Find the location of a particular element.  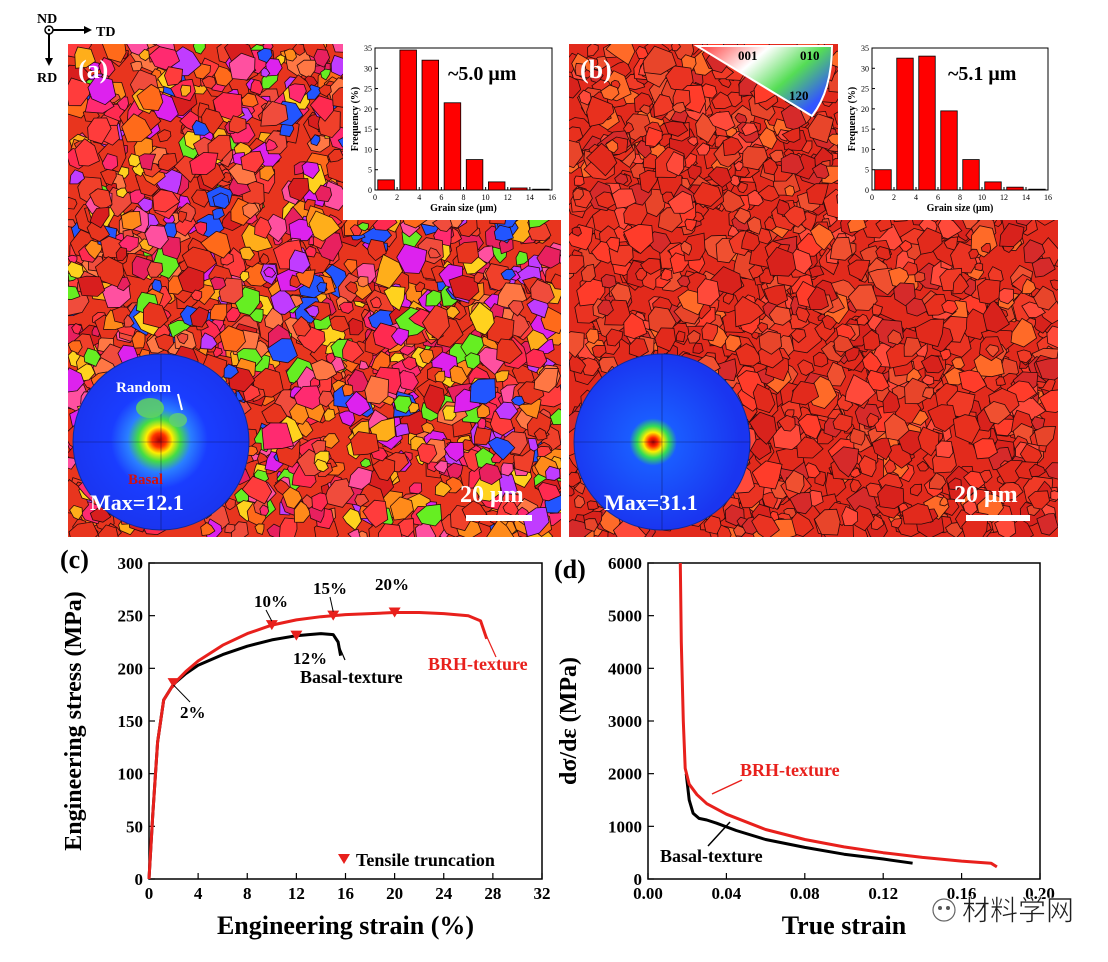

hist-y-tick-label: 5 is located at coordinates (370, 170).